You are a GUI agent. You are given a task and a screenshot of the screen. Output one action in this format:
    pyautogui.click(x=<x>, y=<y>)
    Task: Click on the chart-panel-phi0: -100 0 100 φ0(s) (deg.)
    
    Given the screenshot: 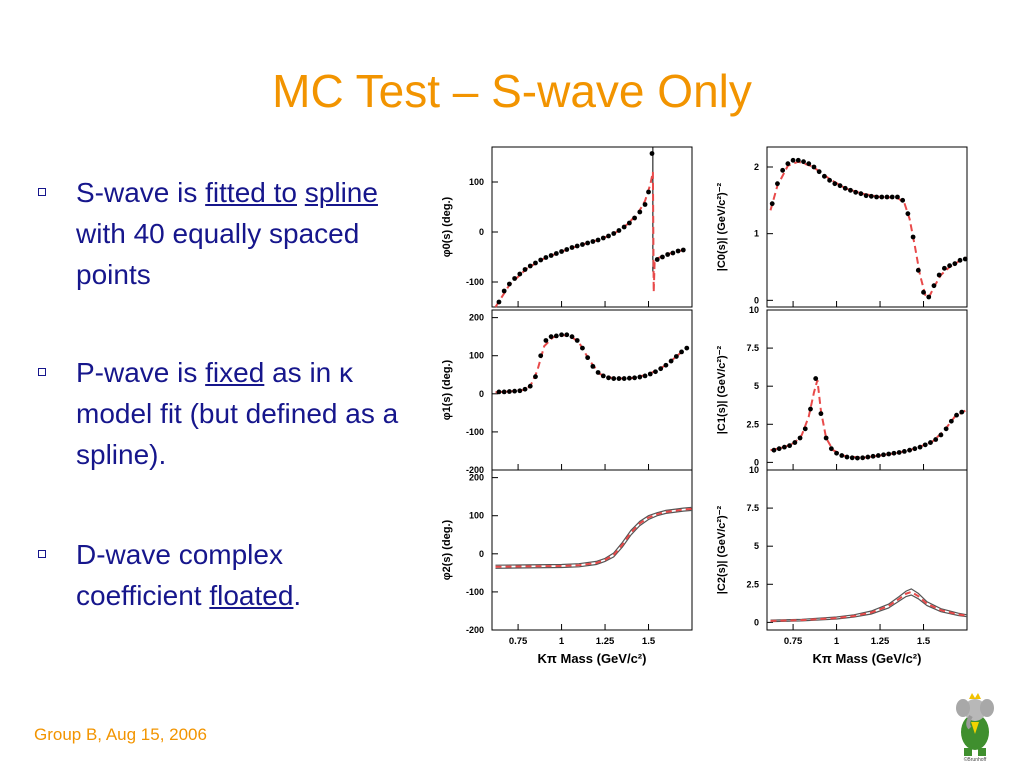 What is the action you would take?
    pyautogui.click(x=567, y=227)
    